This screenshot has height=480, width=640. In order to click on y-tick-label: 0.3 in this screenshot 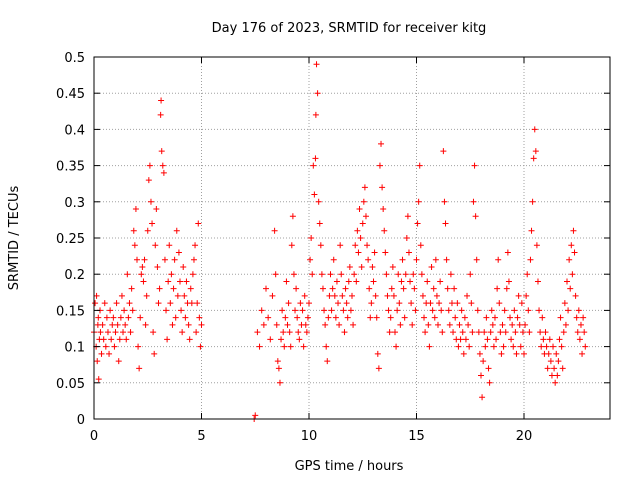, I will do `click(74, 203)`.